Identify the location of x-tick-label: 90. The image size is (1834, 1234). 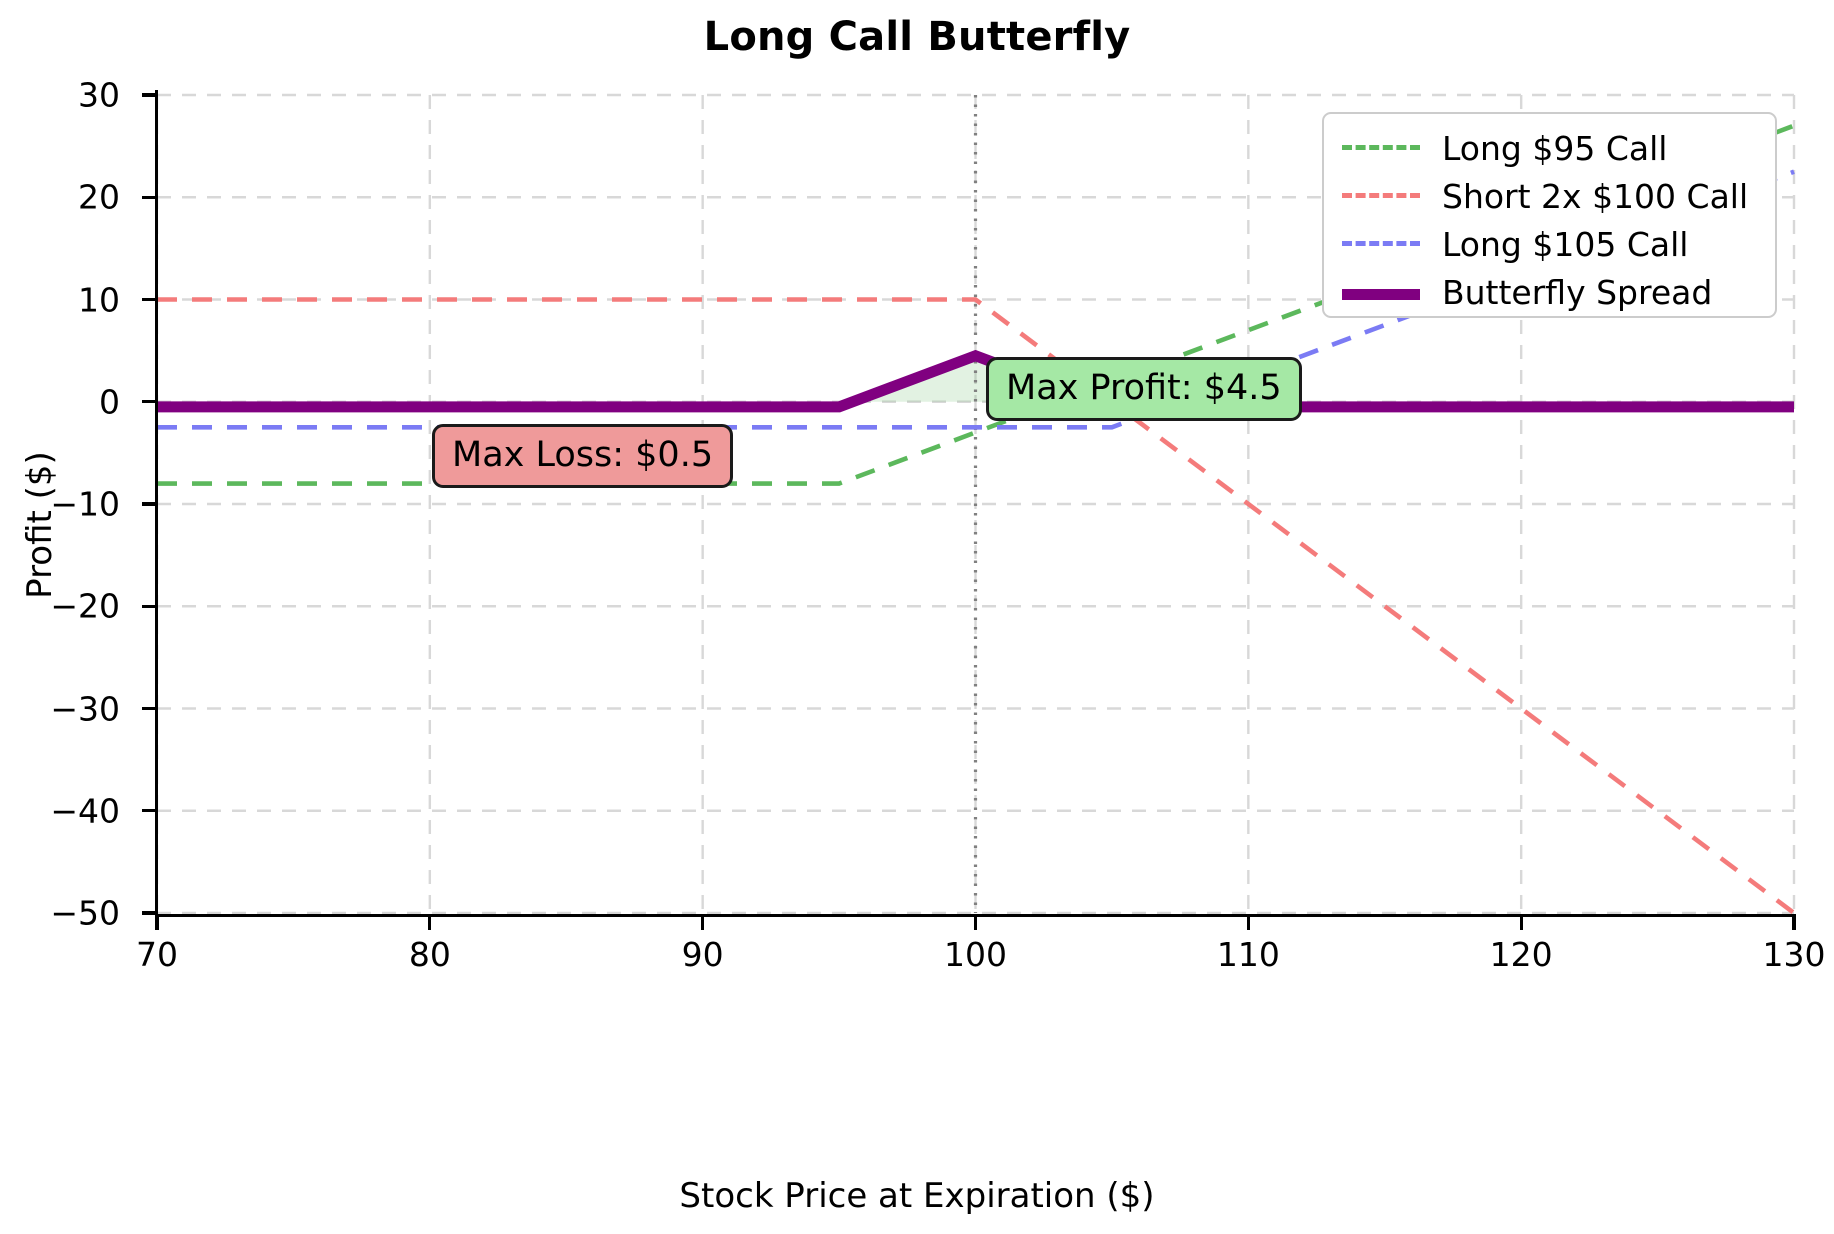
(702, 954).